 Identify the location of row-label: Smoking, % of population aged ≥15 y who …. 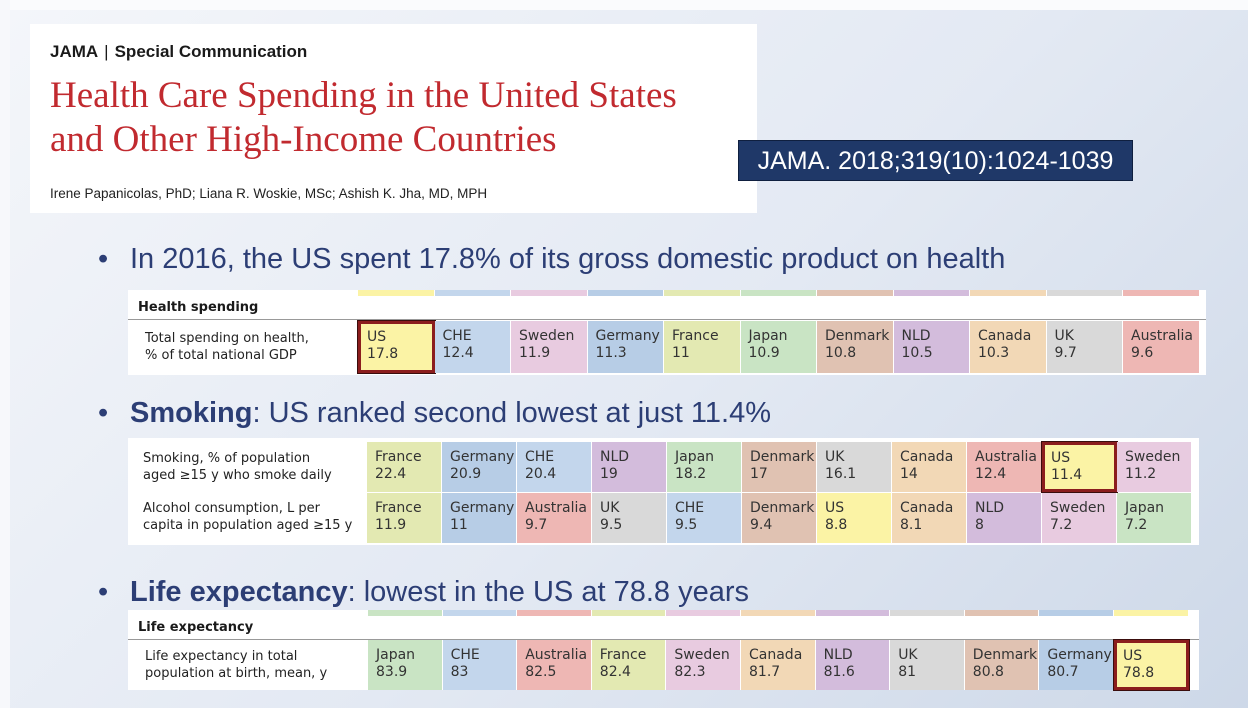
(237, 467).